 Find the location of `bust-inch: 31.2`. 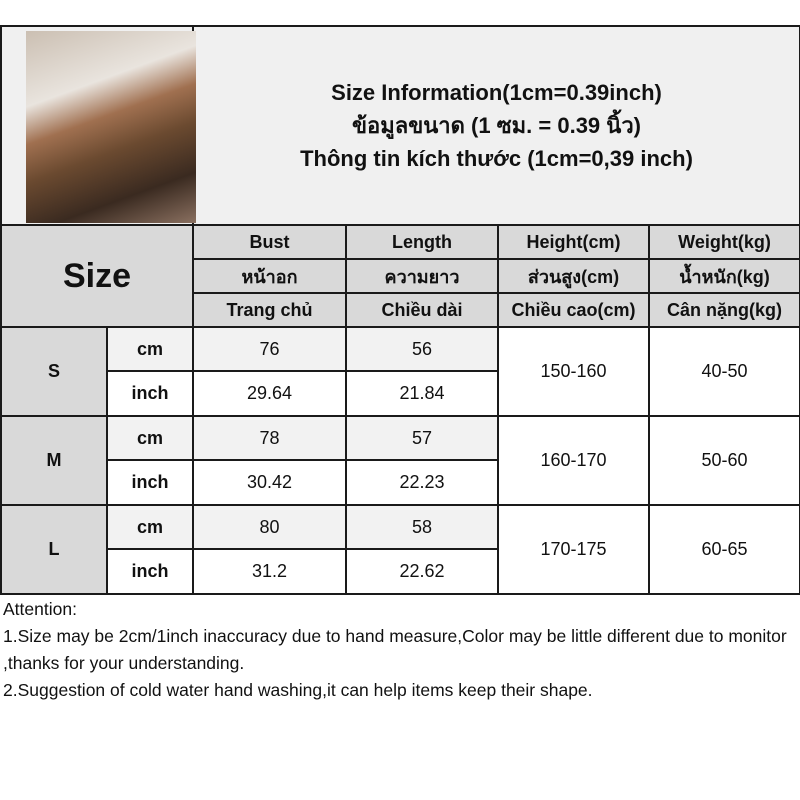

bust-inch: 31.2 is located at coordinates (269, 571).